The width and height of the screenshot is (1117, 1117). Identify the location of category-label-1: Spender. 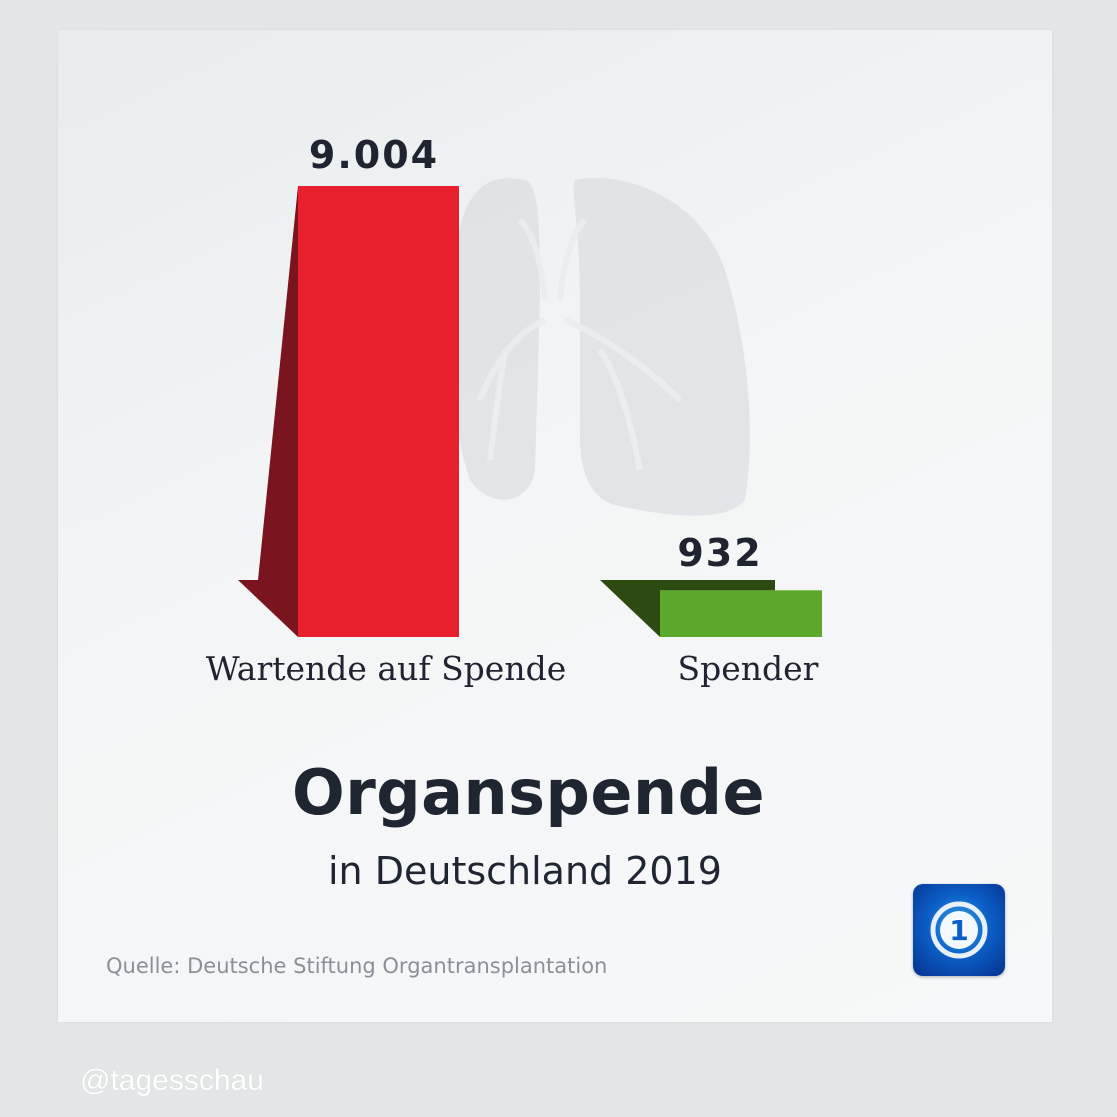
(748, 668).